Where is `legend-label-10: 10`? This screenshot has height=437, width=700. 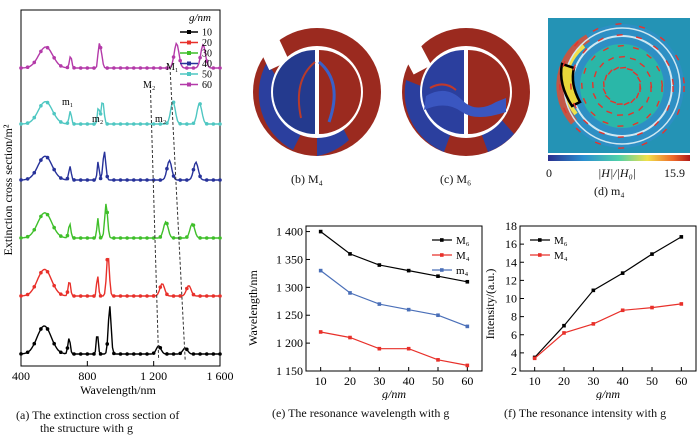 legend-label-10: 10 is located at coordinates (207, 33).